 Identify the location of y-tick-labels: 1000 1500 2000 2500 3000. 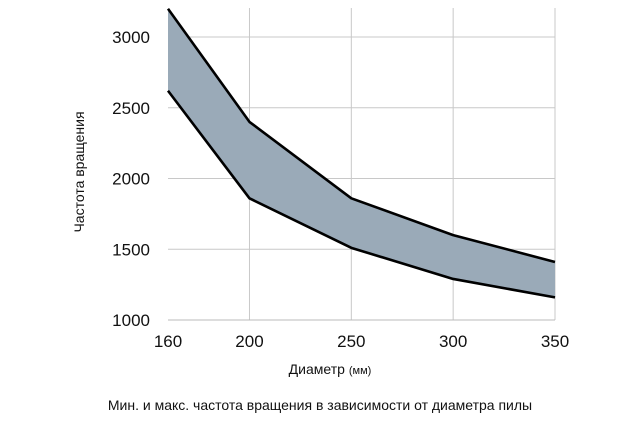
(131, 179).